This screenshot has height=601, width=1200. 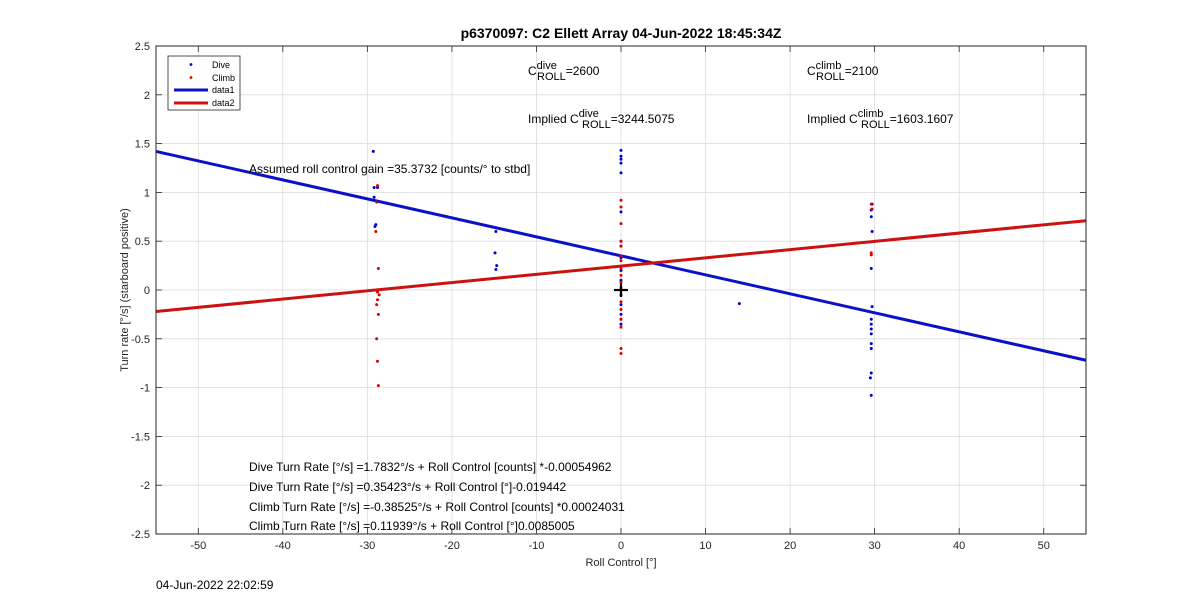 What do you see at coordinates (705, 546) in the screenshot?
I see `x-tick-label: 10` at bounding box center [705, 546].